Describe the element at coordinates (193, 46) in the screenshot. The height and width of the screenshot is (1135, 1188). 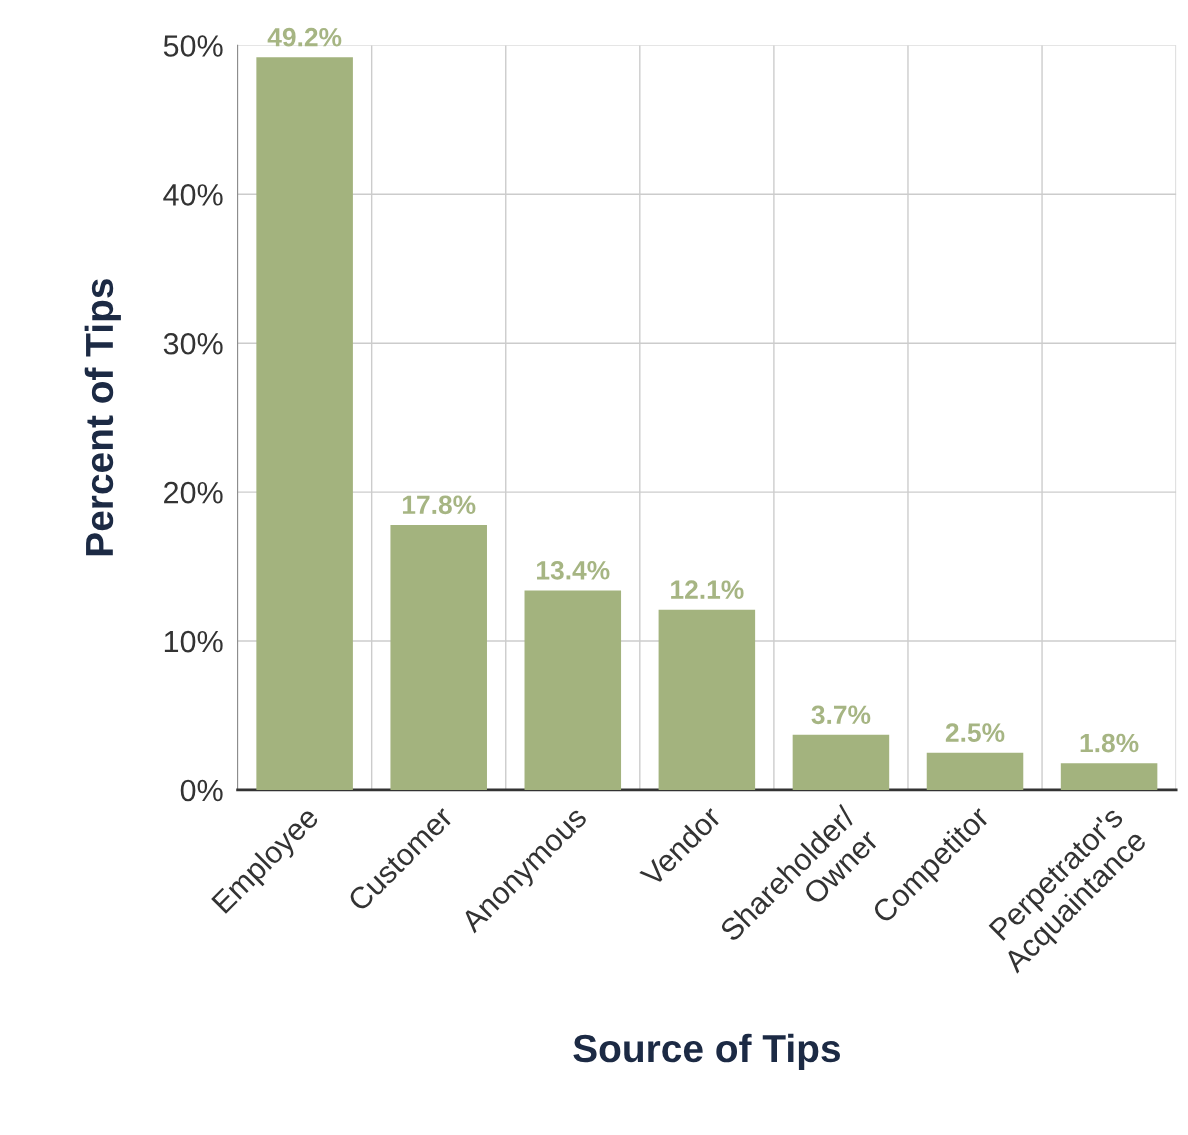
I see `y-tick-label: 50%` at that location.